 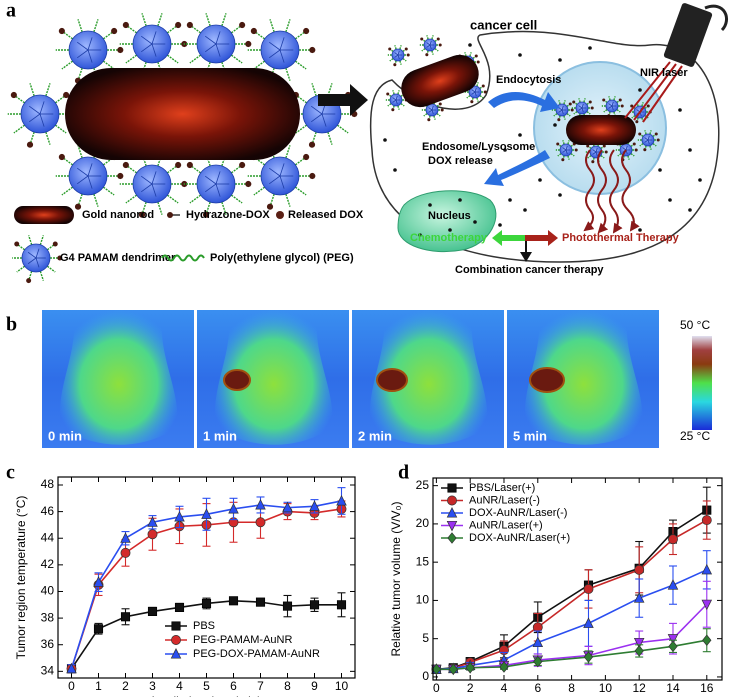 What do you see at coordinates (449, 238) in the screenshot?
I see `label: Chemotherapy` at bounding box center [449, 238].